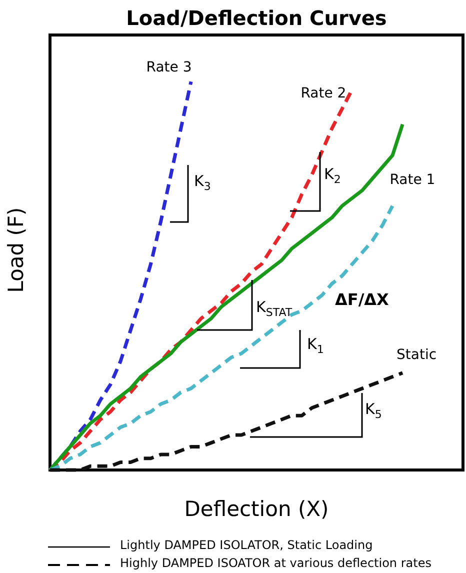  Describe the element at coordinates (274, 308) in the screenshot. I see `annotation: K$_{STAT}$` at that location.